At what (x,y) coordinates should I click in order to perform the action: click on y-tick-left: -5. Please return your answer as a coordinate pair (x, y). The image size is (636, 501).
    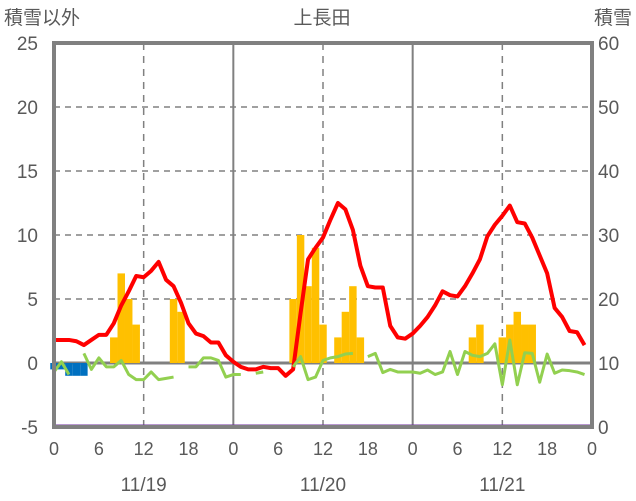
    Looking at the image, I should click on (29, 428).